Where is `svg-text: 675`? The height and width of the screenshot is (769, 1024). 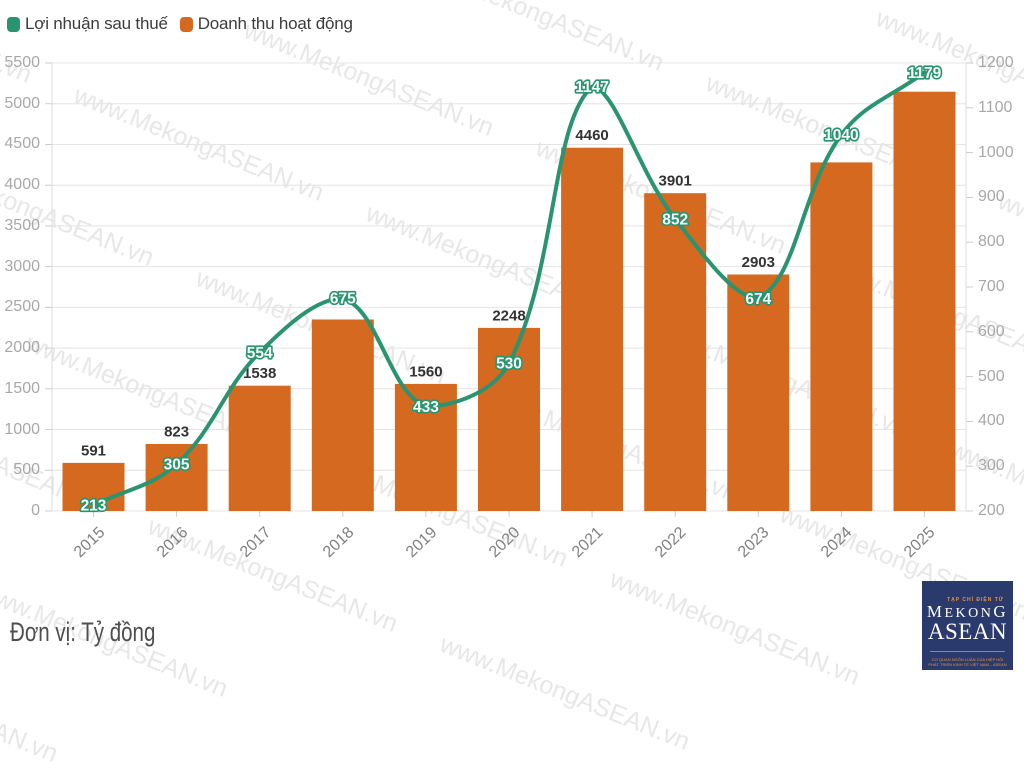 svg-text: 675 is located at coordinates (343, 299).